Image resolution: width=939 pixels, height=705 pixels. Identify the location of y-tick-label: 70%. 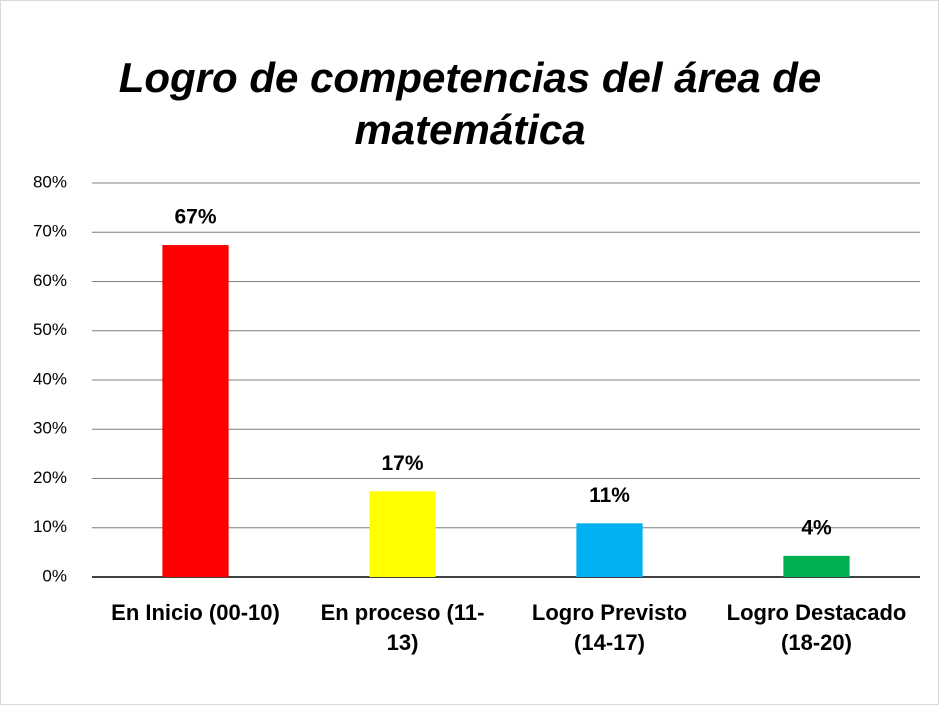
(50, 231).